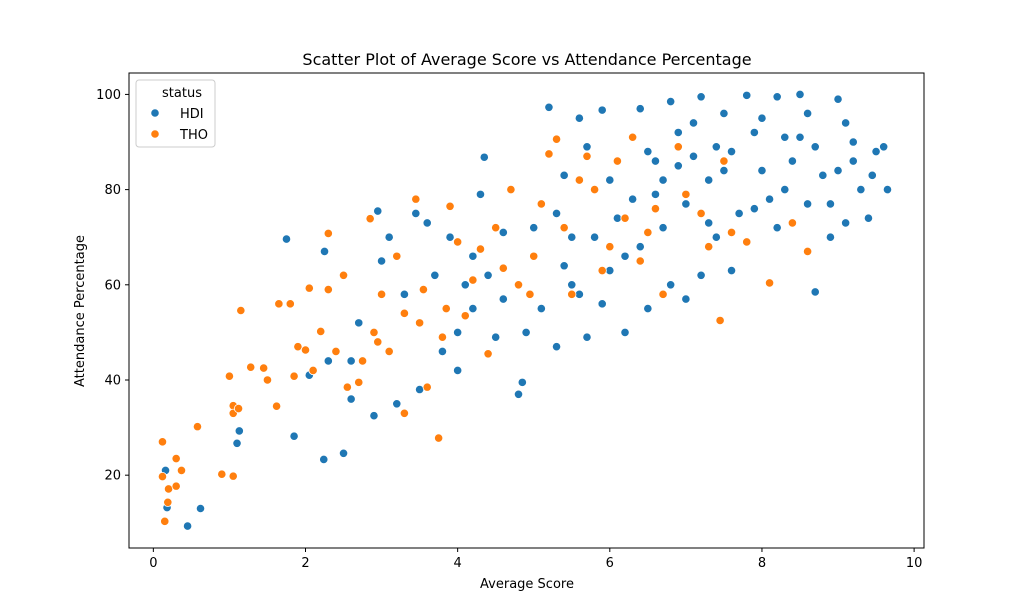  What do you see at coordinates (108, 95) in the screenshot?
I see `y-tick-label-4: 100` at bounding box center [108, 95].